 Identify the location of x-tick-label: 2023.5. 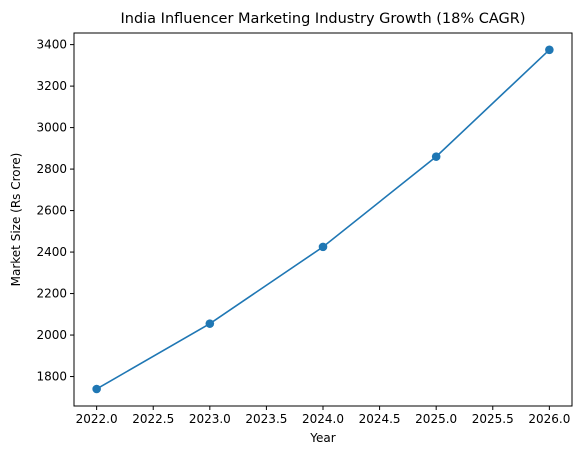
(266, 419).